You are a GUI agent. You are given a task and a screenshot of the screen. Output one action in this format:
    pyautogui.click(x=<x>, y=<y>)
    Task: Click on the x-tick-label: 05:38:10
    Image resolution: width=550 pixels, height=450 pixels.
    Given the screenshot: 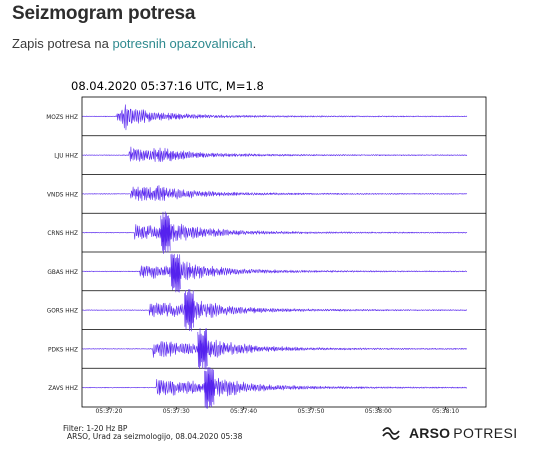 What is the action you would take?
    pyautogui.click(x=445, y=411)
    